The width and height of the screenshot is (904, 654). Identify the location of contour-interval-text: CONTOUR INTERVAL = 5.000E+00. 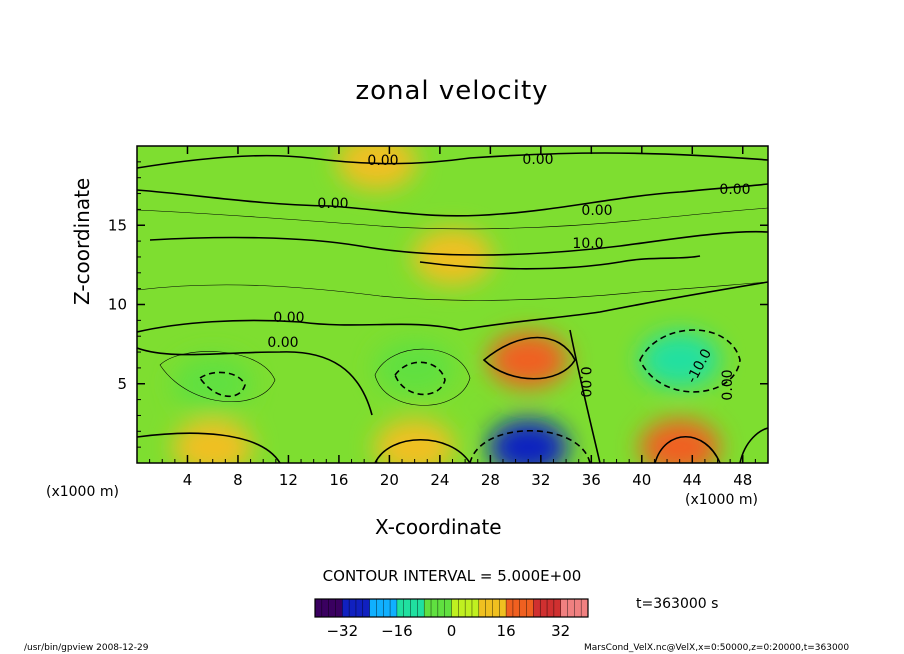
(452, 576).